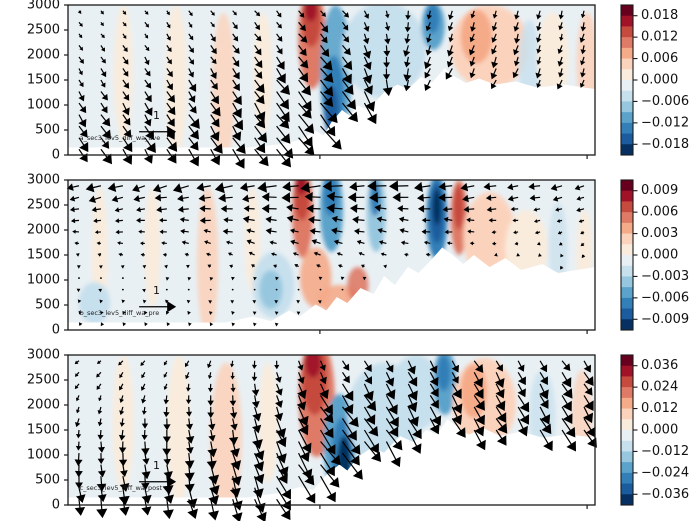  Describe the element at coordinates (43, 205) in the screenshot. I see `y-tick-label: 2500` at that location.